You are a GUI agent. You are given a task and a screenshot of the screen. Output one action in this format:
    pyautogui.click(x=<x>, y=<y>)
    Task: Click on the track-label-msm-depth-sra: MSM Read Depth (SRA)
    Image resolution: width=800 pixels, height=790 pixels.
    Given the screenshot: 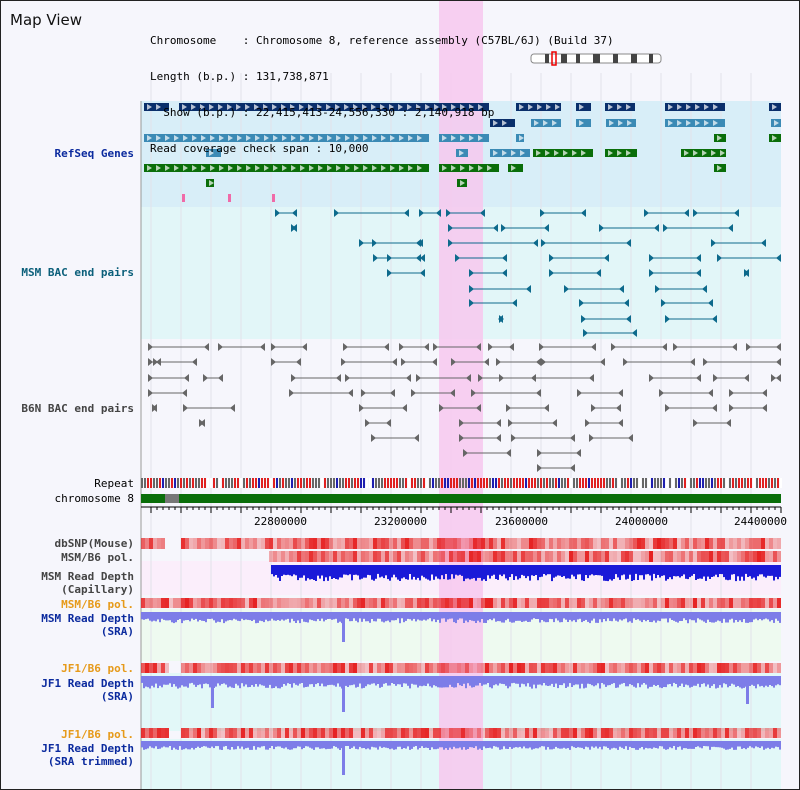 What is the action you would take?
    pyautogui.click(x=87, y=625)
    